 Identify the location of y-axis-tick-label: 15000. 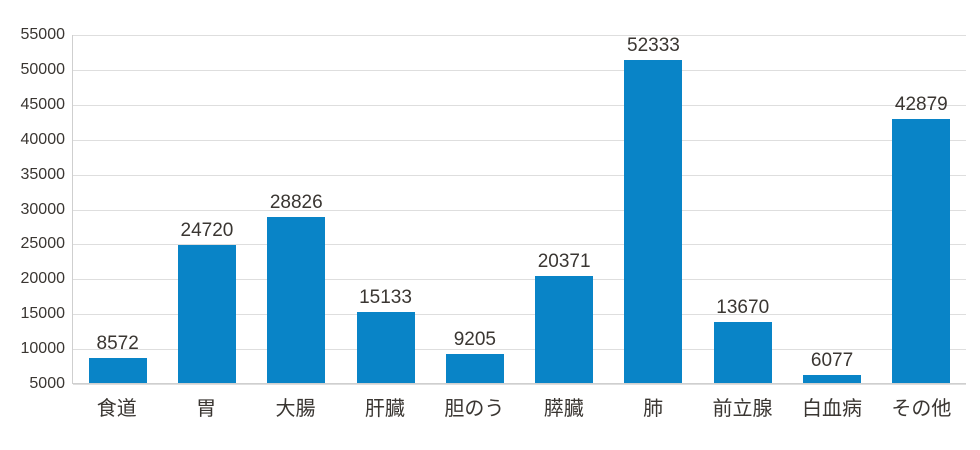
(43, 314).